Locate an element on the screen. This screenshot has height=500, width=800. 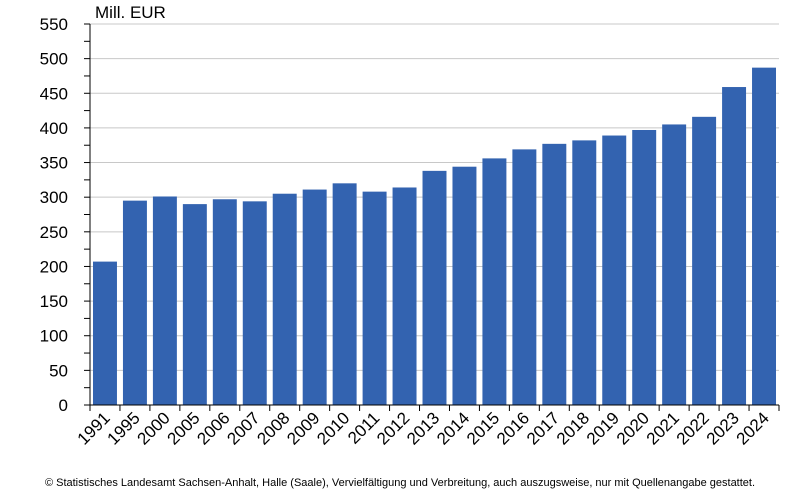
y-tick-label: 50 is located at coordinates (58, 370).